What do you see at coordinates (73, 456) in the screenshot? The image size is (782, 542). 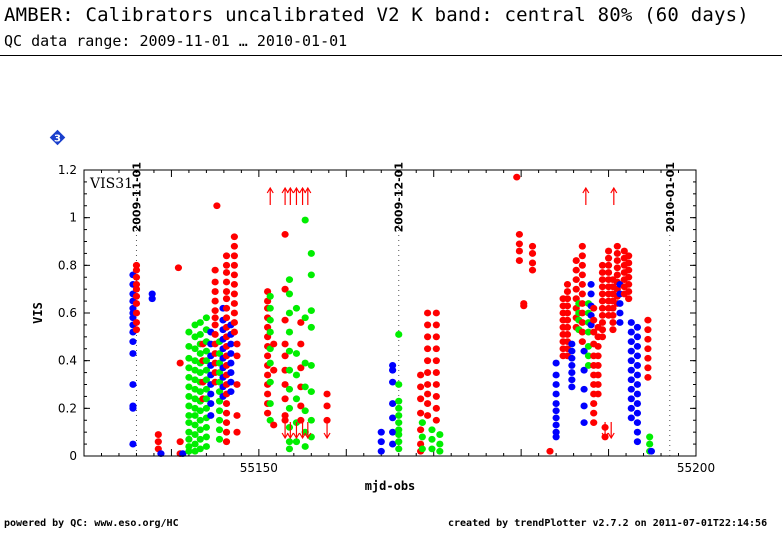 I see `y-tick-label: 0` at bounding box center [73, 456].